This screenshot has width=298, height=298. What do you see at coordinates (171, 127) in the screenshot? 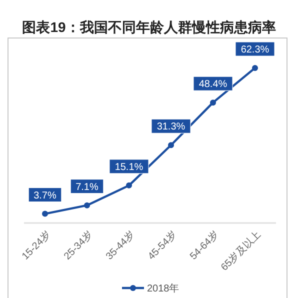
I see `data-label: 31.3%` at bounding box center [171, 127].